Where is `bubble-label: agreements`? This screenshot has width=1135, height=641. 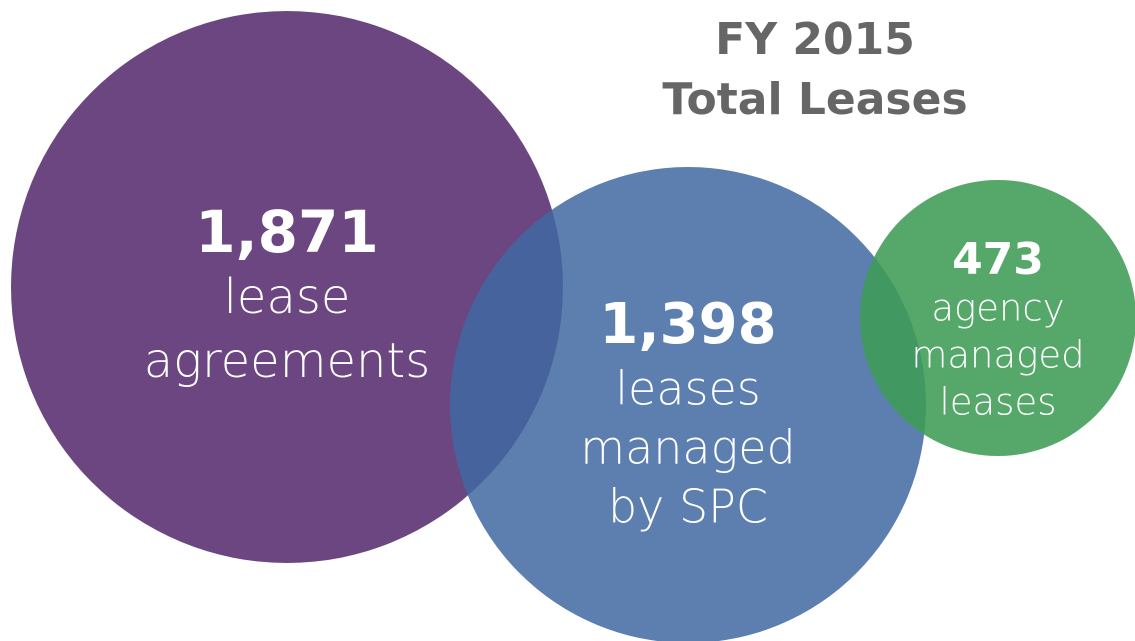
bubble-label: agreements is located at coordinates (287, 361).